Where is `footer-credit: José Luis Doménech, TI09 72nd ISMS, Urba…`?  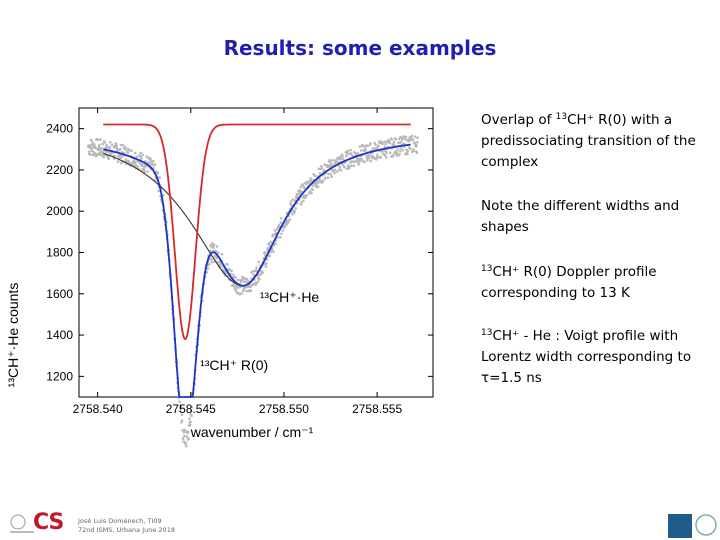
footer-credit: José Luis Doménech, TI09 72nd ISMS, Urba… is located at coordinates (126, 526).